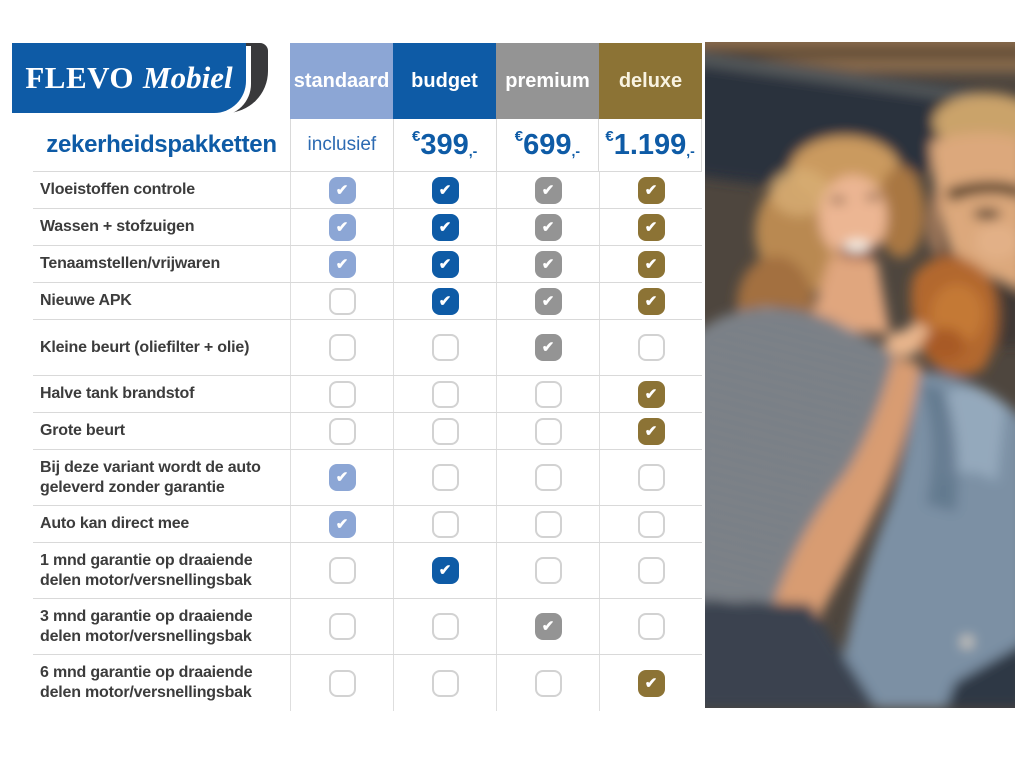 The image size is (1024, 768). What do you see at coordinates (367, 190) in the screenshot?
I see `feature-row: Vloeistoffen controle ✔ ✔ ✔ ✔` at bounding box center [367, 190].